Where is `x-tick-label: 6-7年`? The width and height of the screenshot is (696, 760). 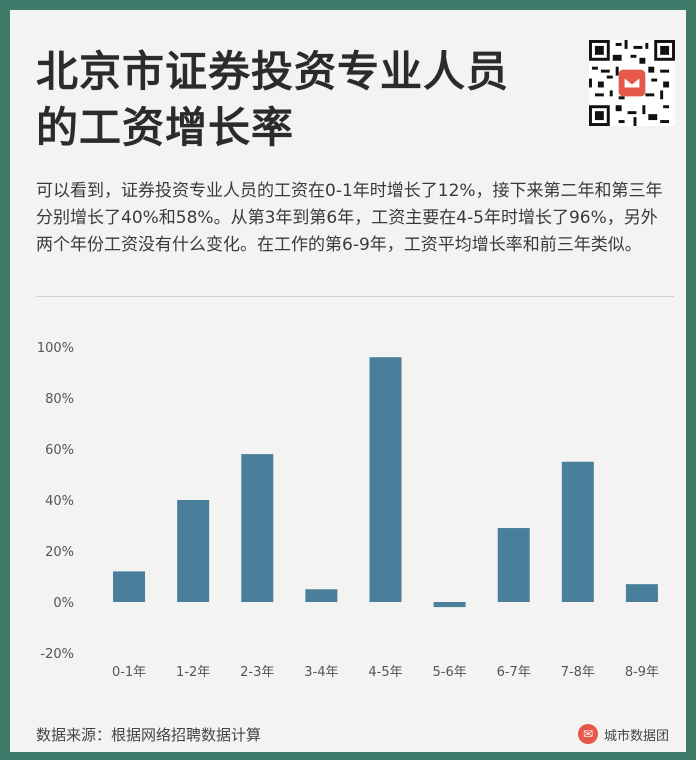 x-tick-label: 6-7年 is located at coordinates (514, 672).